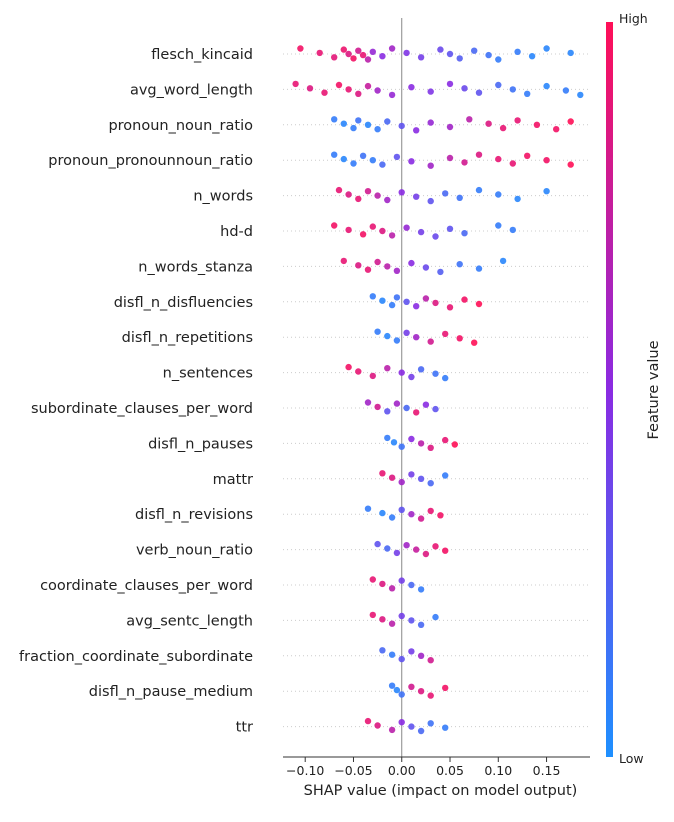 This screenshot has height=822, width=674. What do you see at coordinates (187, 338) in the screenshot?
I see `feature-label: disfl_n_repetitions` at bounding box center [187, 338].